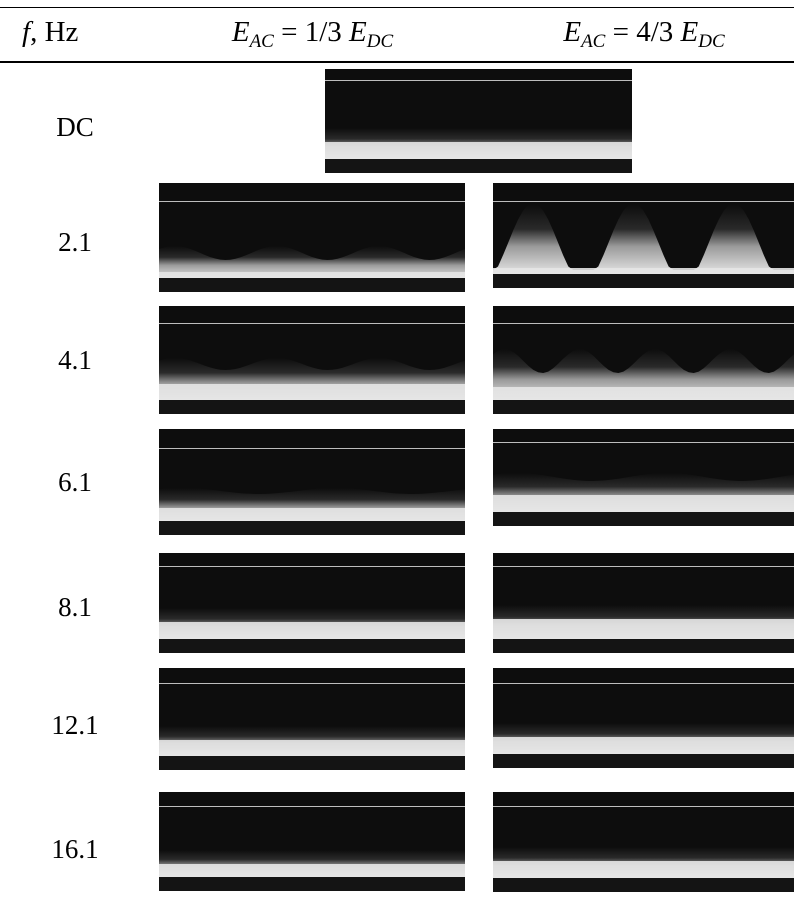 The image size is (794, 903). What do you see at coordinates (312, 482) in the screenshot?
I see `micrograph-6-1-low` at bounding box center [312, 482].